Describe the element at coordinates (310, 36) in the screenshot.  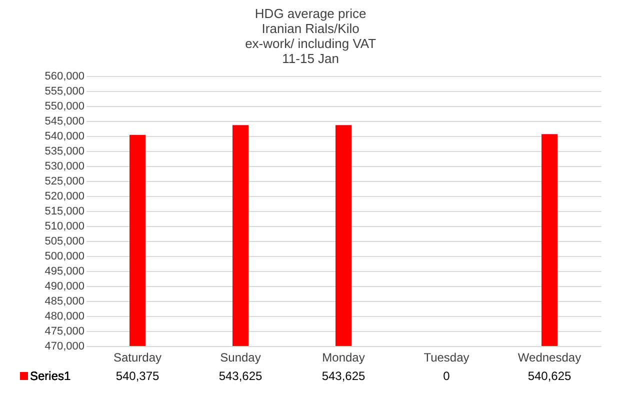
I see `chart-title: HDG average price Iranian Rials/Kilo ex-work/ including VAT 11-15 Jan` at that location.